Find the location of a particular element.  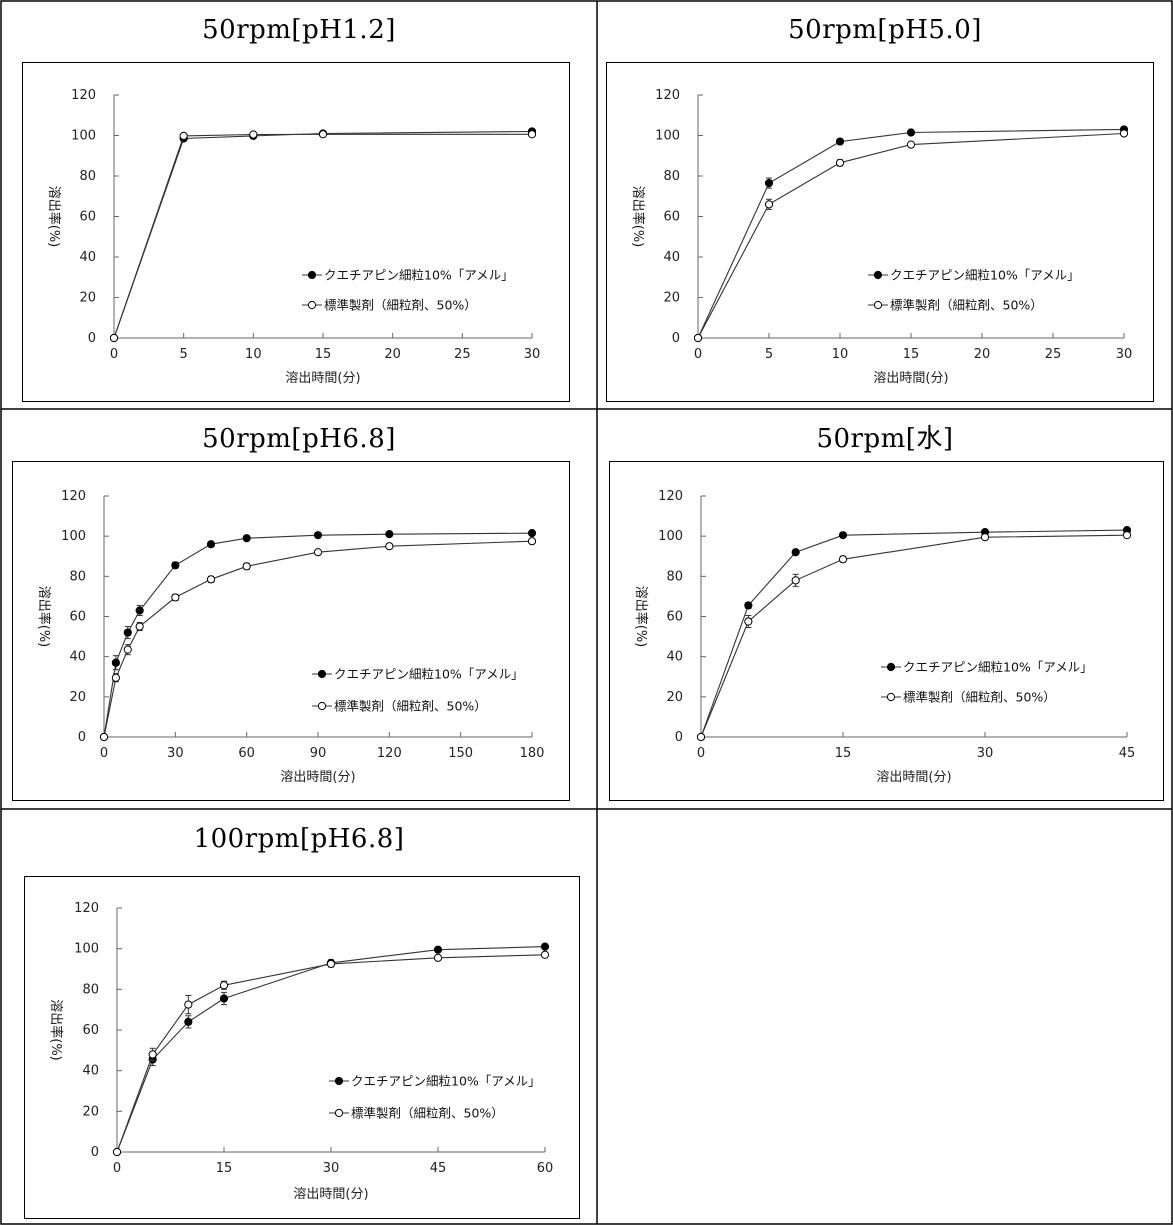

x-tick-label: 60 is located at coordinates (545, 1168).